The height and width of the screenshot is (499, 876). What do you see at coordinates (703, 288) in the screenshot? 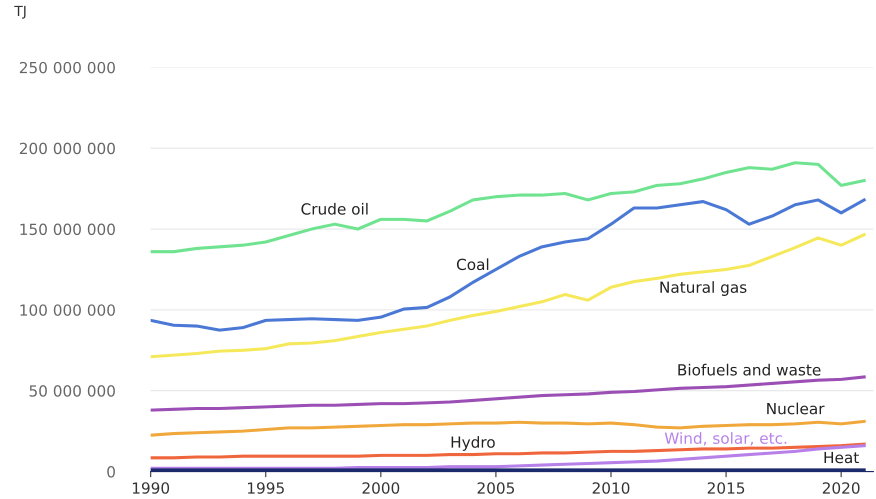
I see `series-label: Natural gas` at bounding box center [703, 288].